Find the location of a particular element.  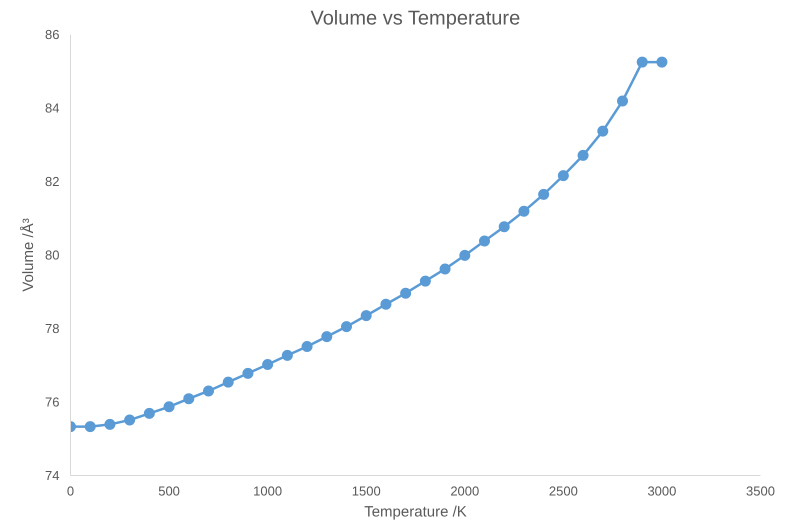

x-tick-label: 2000 is located at coordinates (465, 491).